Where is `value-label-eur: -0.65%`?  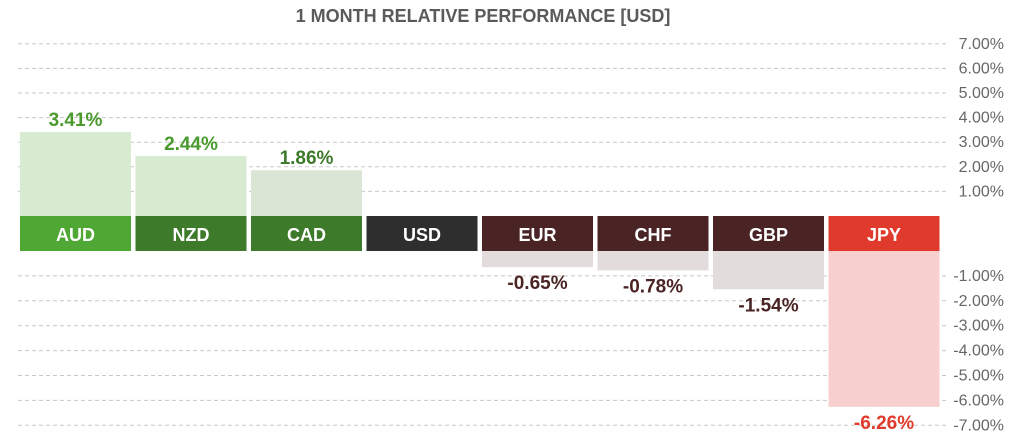 value-label-eur: -0.65% is located at coordinates (537, 283).